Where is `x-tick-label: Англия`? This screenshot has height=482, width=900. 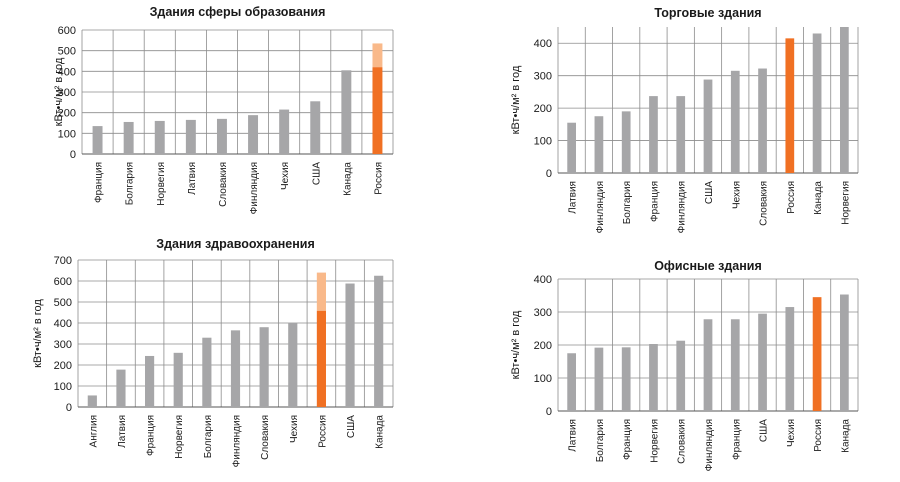 x-tick-label: Англия is located at coordinates (93, 431).